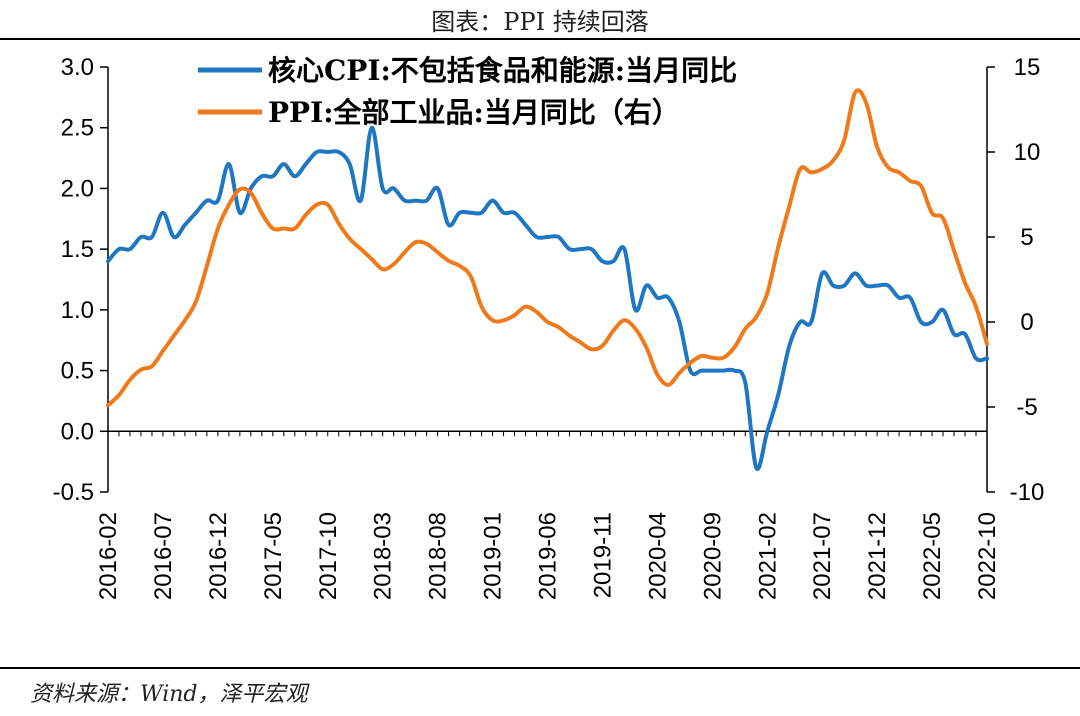  I want to click on legend-label-ppi: PPI:全部工业品:当月同比（右）, so click(474, 112).